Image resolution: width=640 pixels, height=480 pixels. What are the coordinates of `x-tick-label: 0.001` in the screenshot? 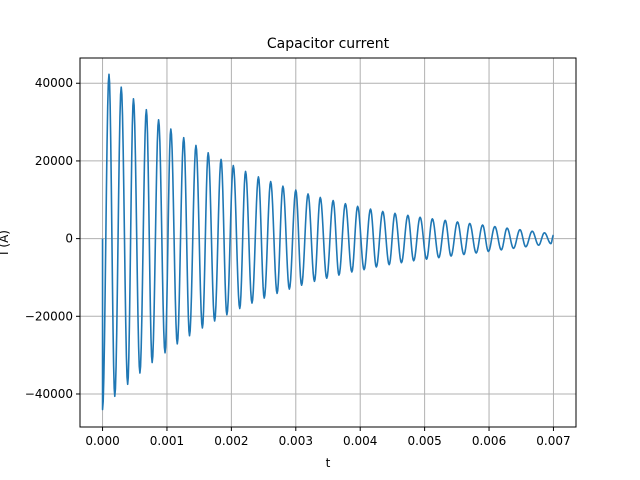 It's located at (167, 441).